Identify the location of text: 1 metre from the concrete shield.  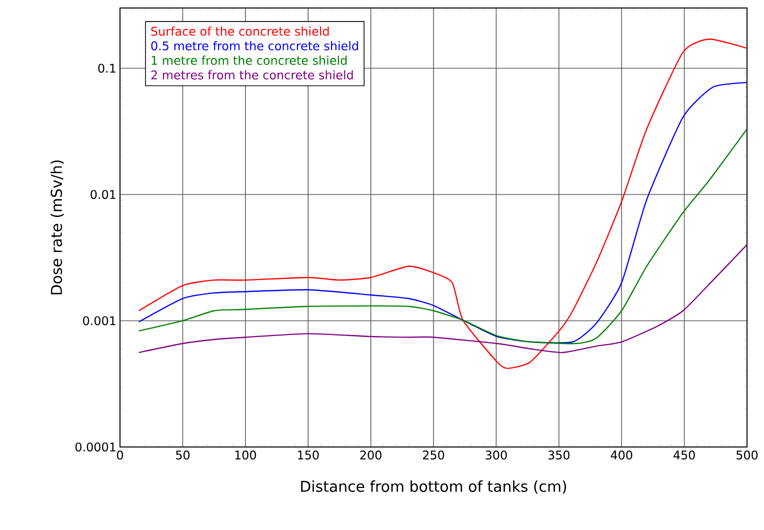
(249, 60).